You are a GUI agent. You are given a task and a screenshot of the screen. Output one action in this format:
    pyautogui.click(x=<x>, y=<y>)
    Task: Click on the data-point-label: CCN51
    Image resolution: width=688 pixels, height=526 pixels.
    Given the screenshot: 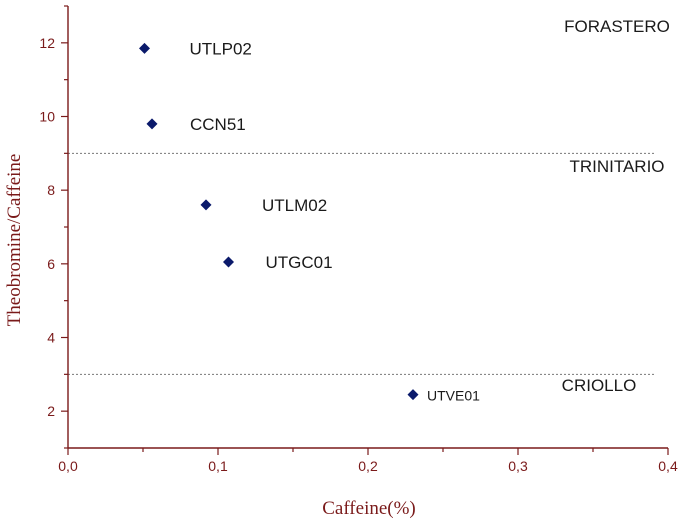 What is the action you would take?
    pyautogui.click(x=218, y=124)
    